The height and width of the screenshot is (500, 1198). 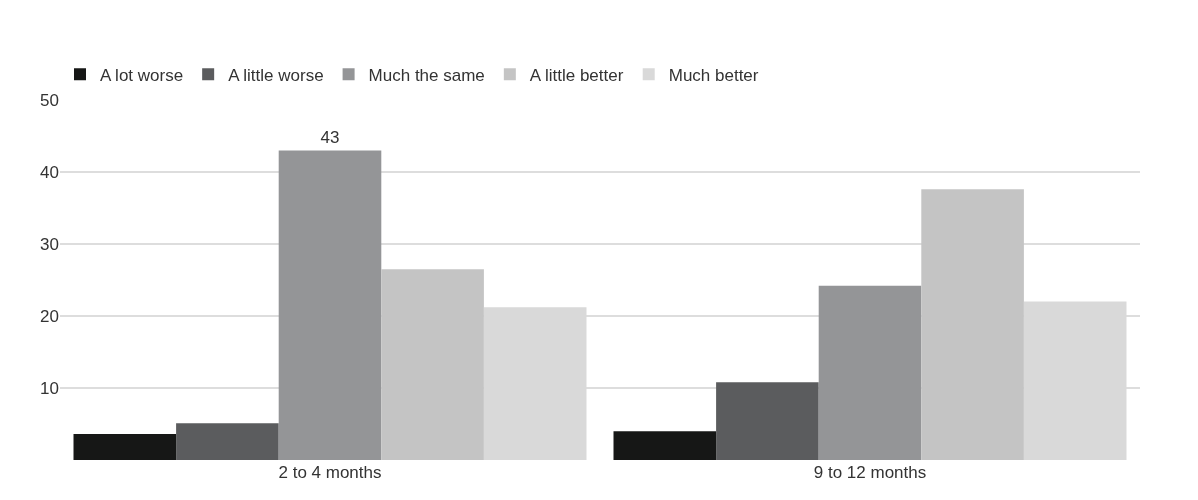 What do you see at coordinates (713, 75) in the screenshot?
I see `legend-label: Much better` at bounding box center [713, 75].